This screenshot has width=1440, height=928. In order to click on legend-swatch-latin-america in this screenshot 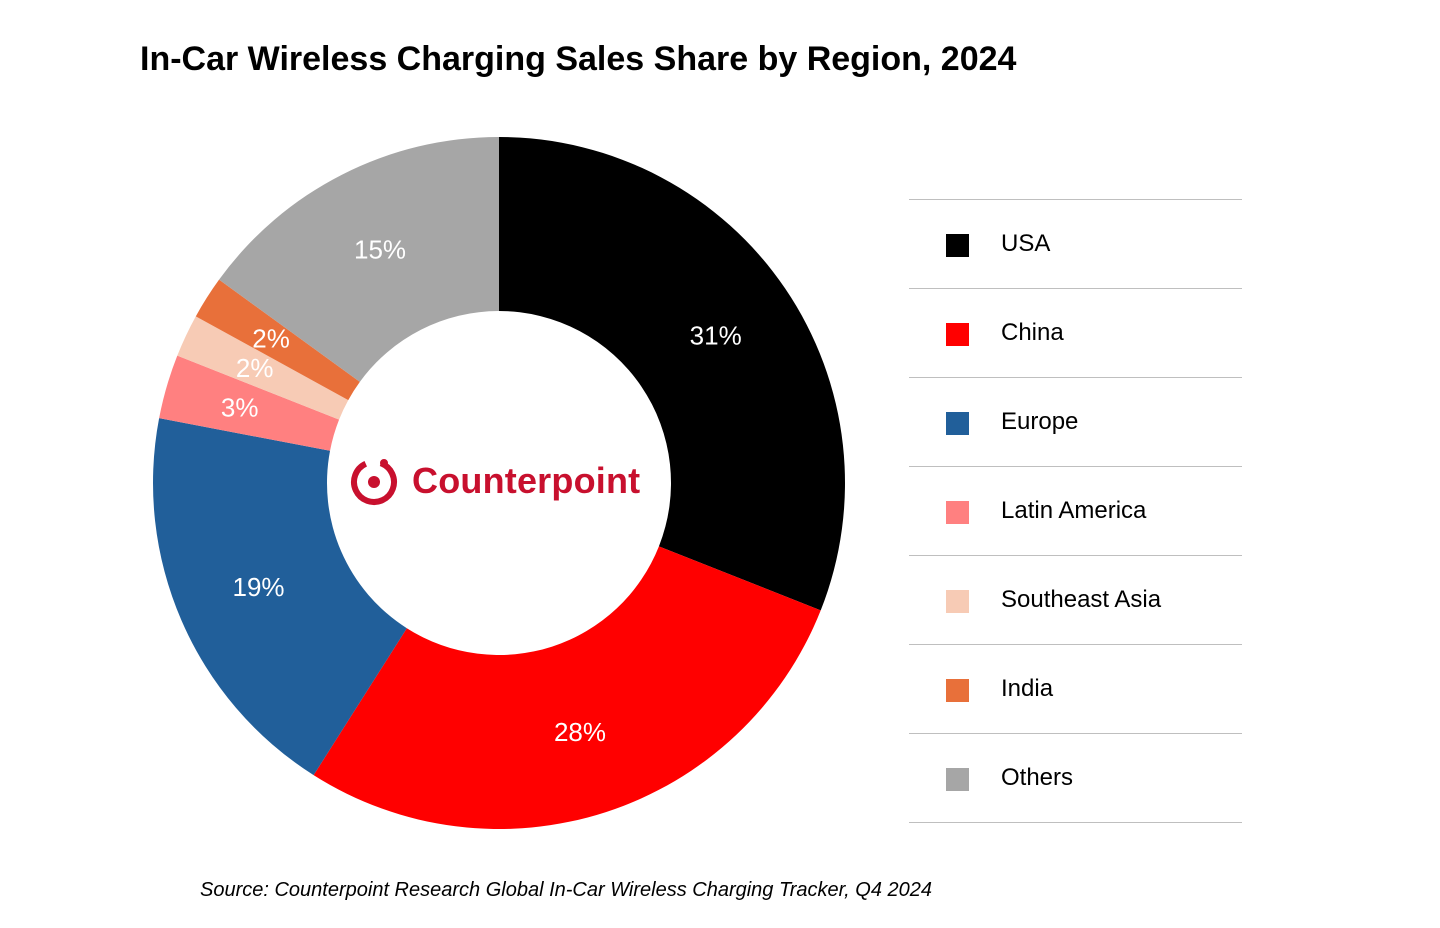, I will do `click(957, 512)`.